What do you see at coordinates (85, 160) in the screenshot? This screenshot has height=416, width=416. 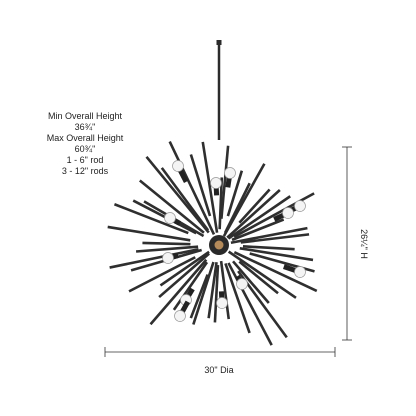 I see `note-line: 1 - 6" rod` at bounding box center [85, 160].